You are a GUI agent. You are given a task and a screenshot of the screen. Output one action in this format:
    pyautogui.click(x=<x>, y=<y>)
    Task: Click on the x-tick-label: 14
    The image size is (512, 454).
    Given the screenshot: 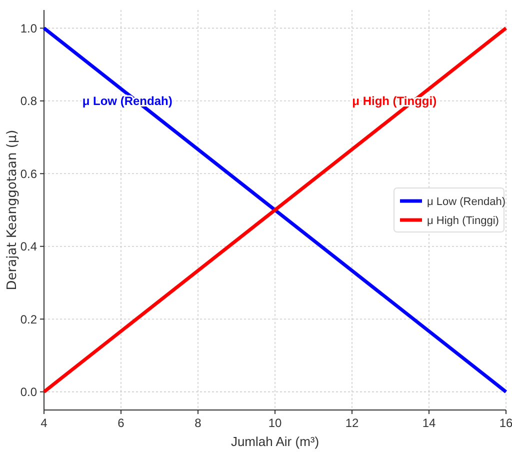 What is the action you would take?
    pyautogui.click(x=429, y=423)
    